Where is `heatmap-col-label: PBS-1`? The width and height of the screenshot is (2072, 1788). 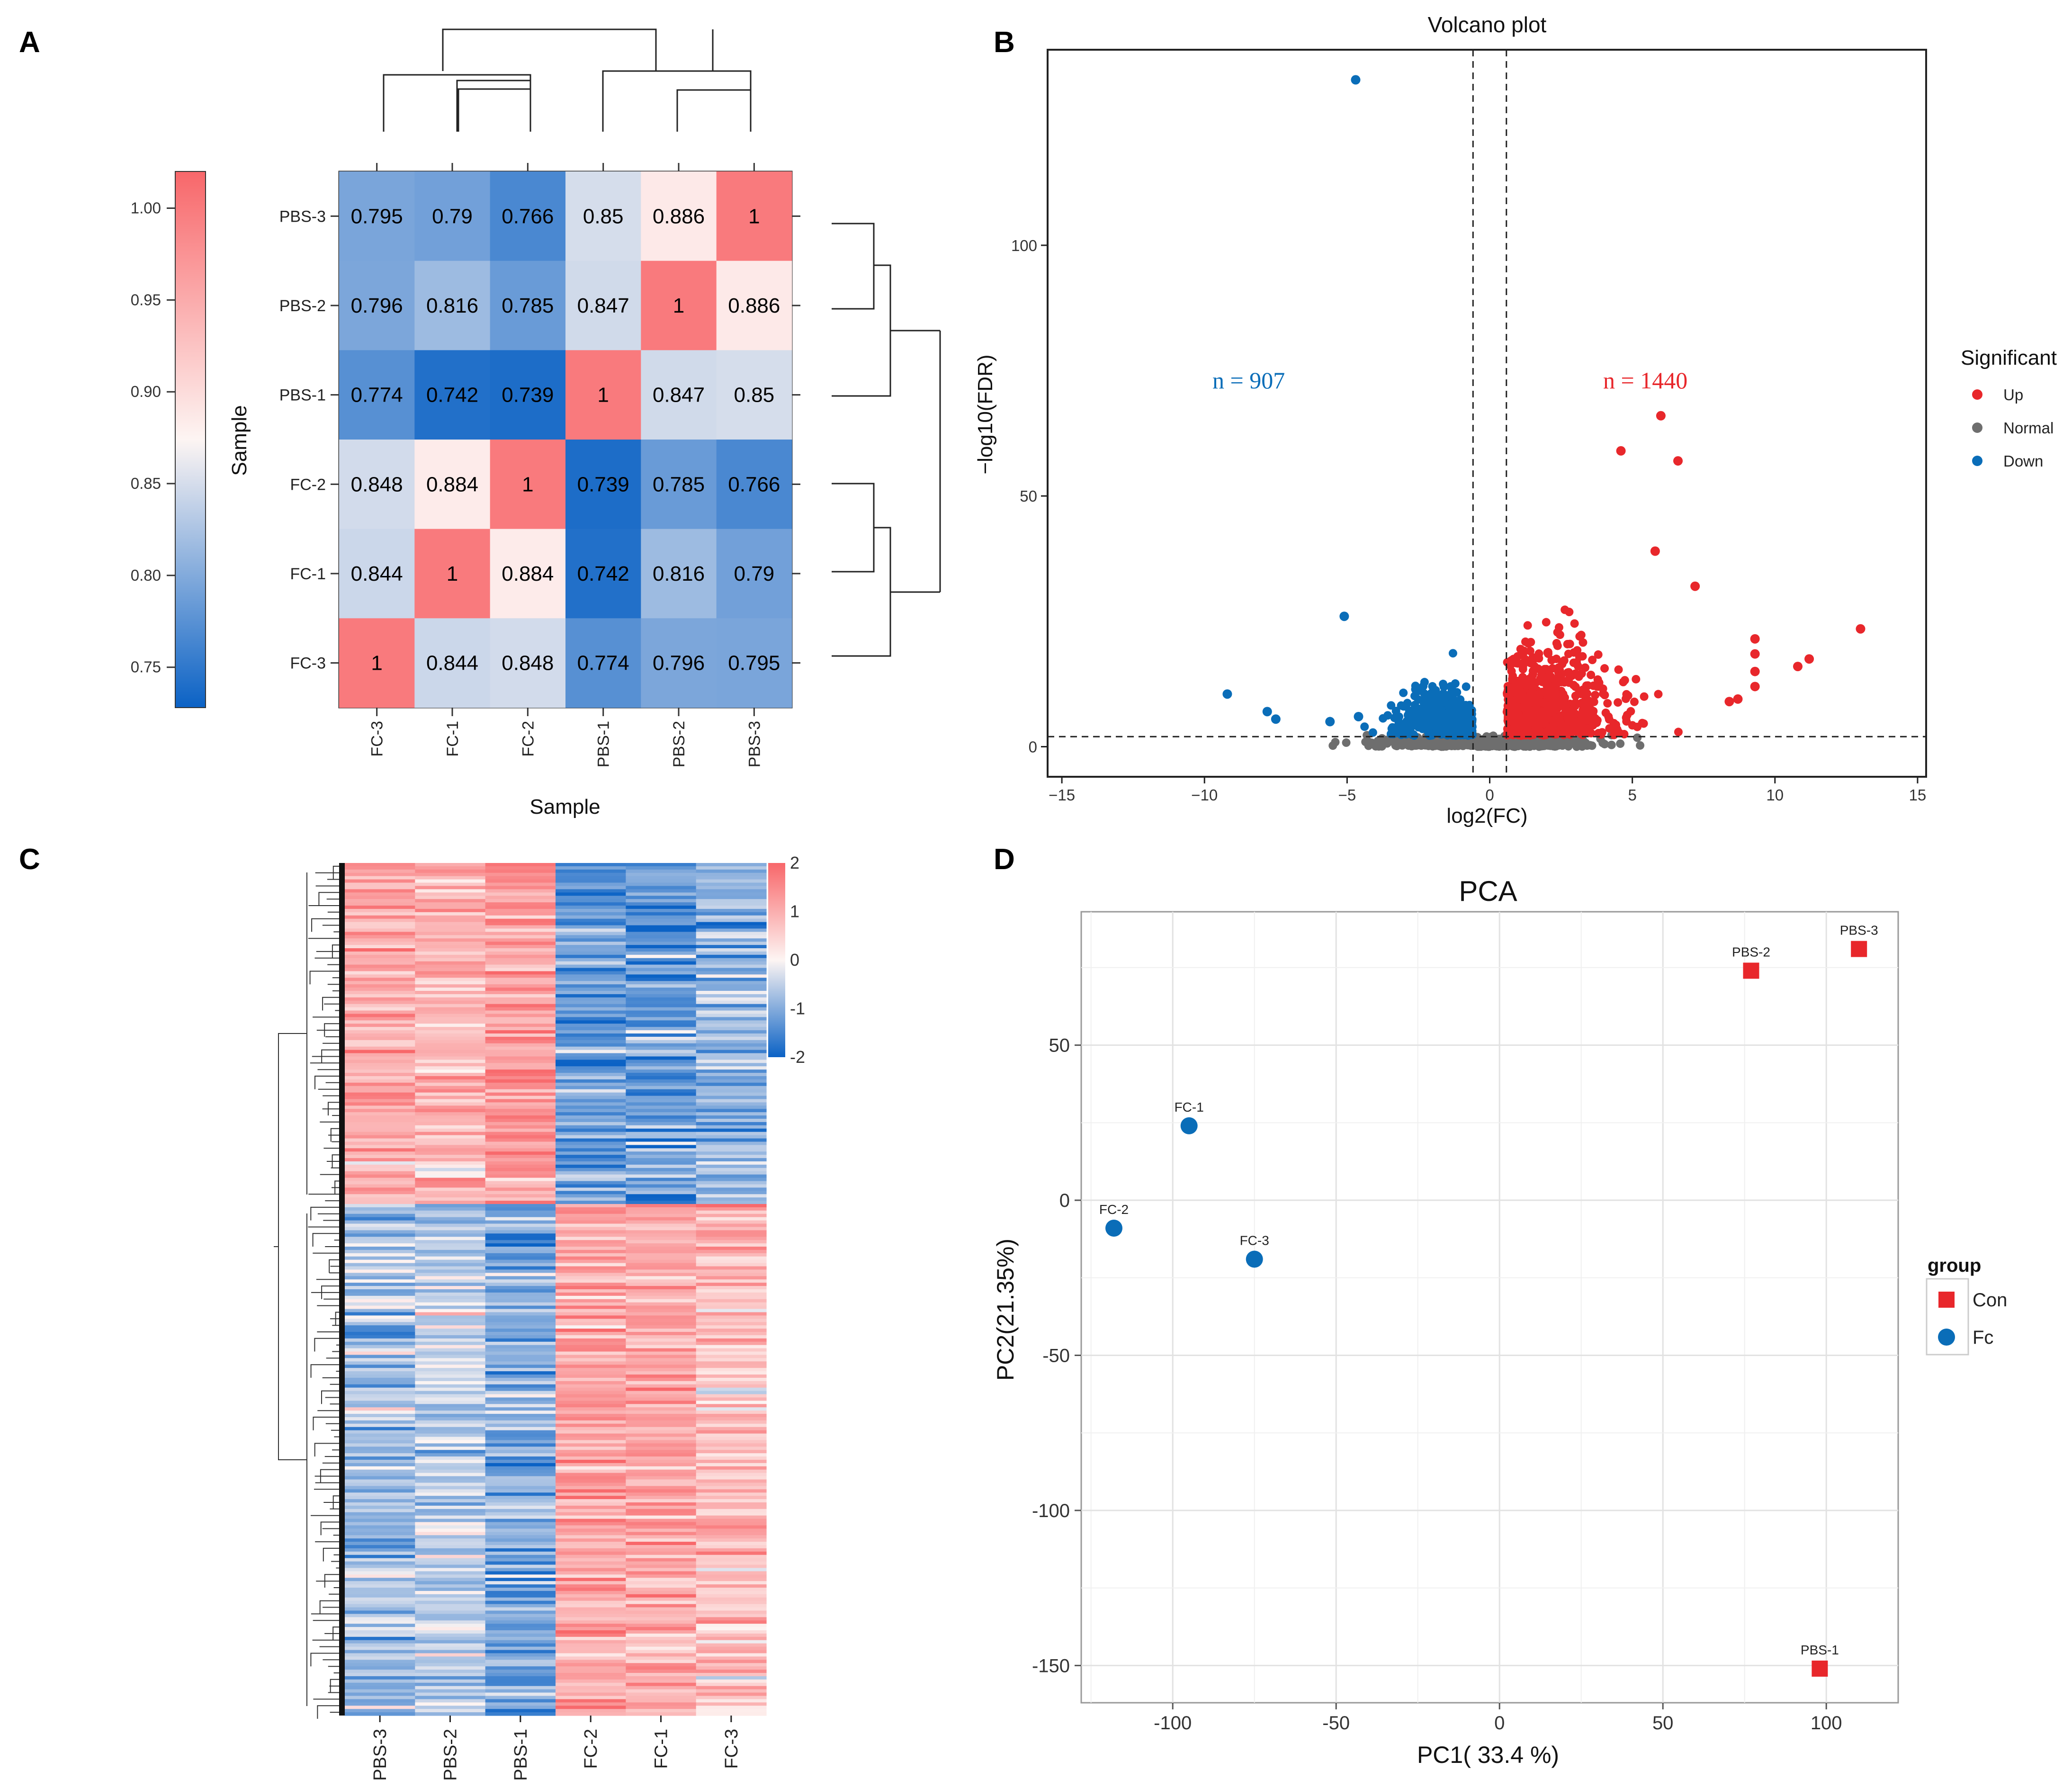 heatmap-col-label: PBS-1 is located at coordinates (604, 744).